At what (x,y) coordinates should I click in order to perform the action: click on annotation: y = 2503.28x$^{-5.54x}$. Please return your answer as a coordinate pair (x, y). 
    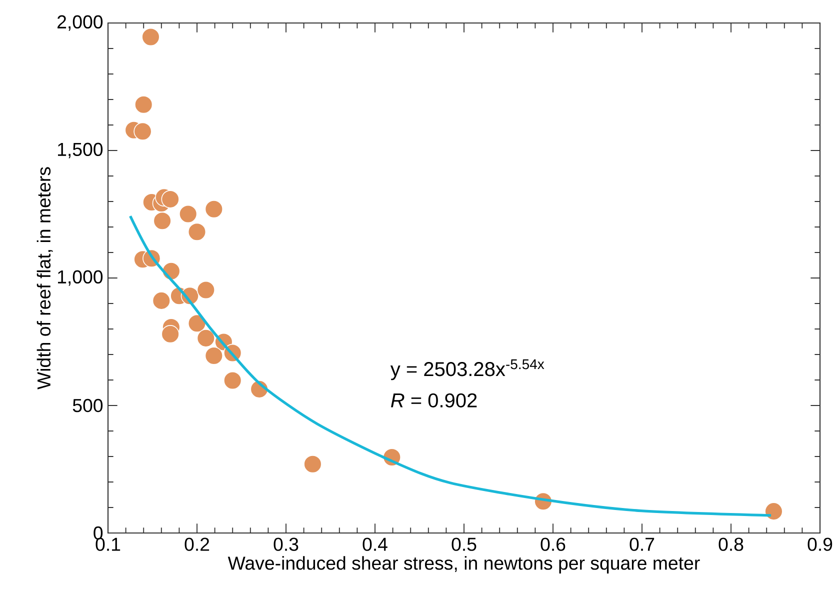
    Looking at the image, I should click on (467, 369).